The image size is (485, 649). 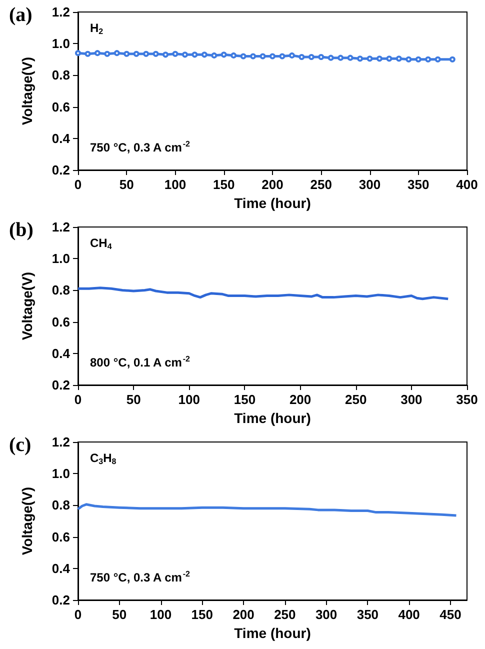 What do you see at coordinates (20, 445) in the screenshot?
I see `chart-title: (c)` at bounding box center [20, 445].